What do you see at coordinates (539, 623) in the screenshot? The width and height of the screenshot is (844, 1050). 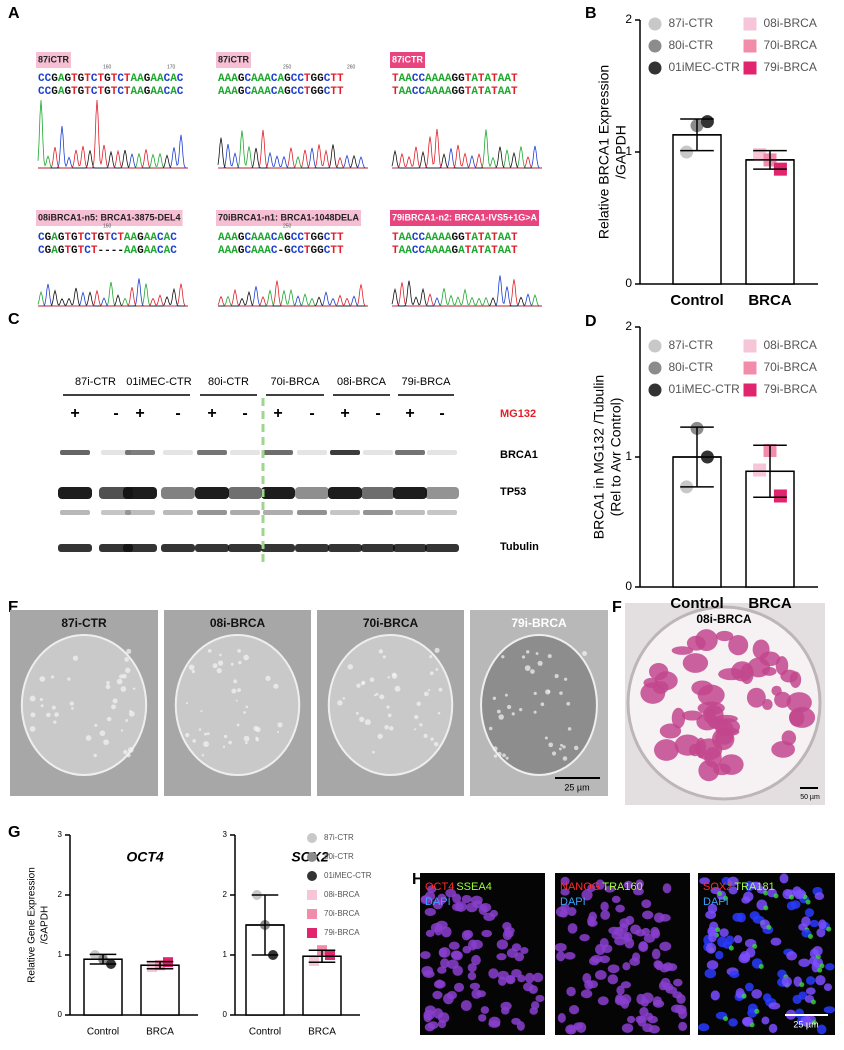 I see `colony-label: 79i-BRCA` at bounding box center [539, 623].